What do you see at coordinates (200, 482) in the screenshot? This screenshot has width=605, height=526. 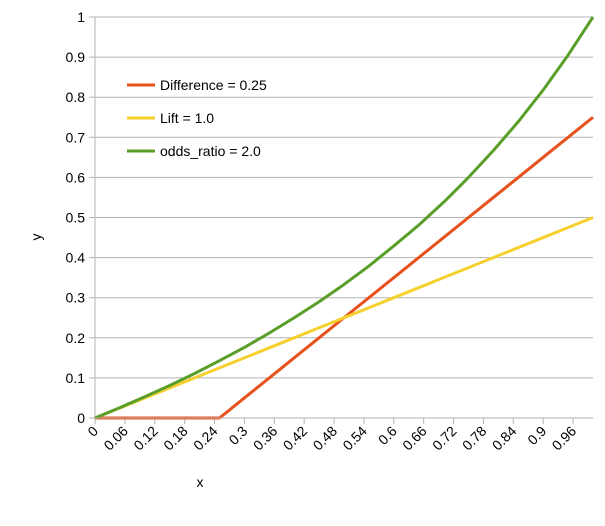 I see `x-axis-label: x` at bounding box center [200, 482].